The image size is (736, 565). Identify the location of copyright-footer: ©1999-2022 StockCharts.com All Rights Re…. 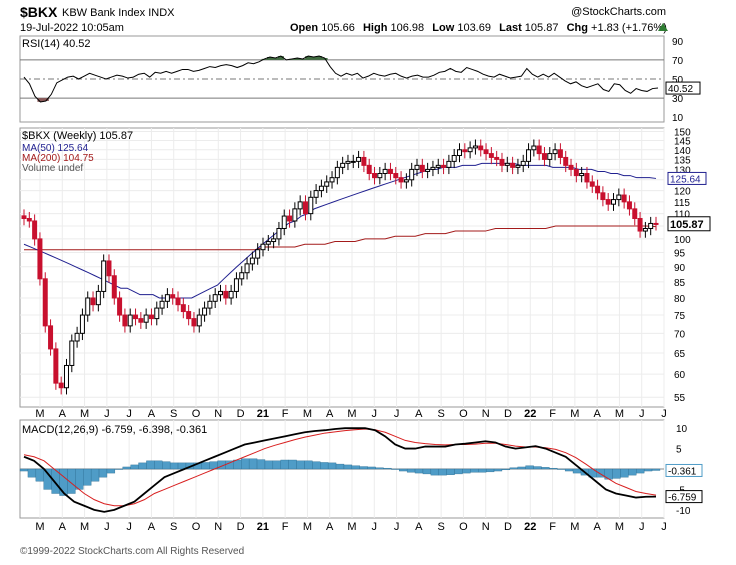
(132, 551).